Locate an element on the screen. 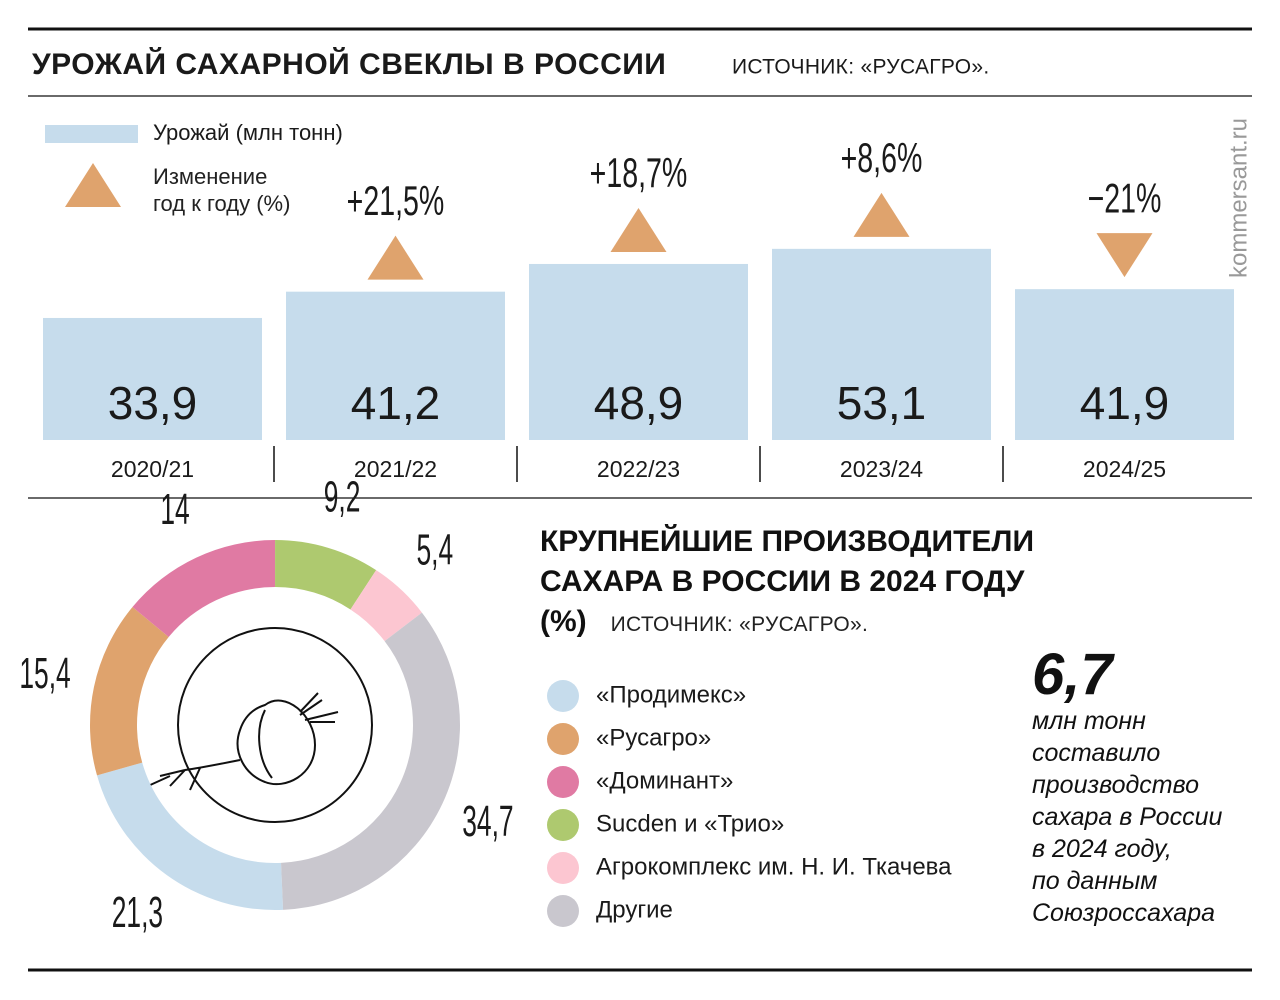 The width and height of the screenshot is (1280, 1000). value-label: 21,3 is located at coordinates (137, 912).